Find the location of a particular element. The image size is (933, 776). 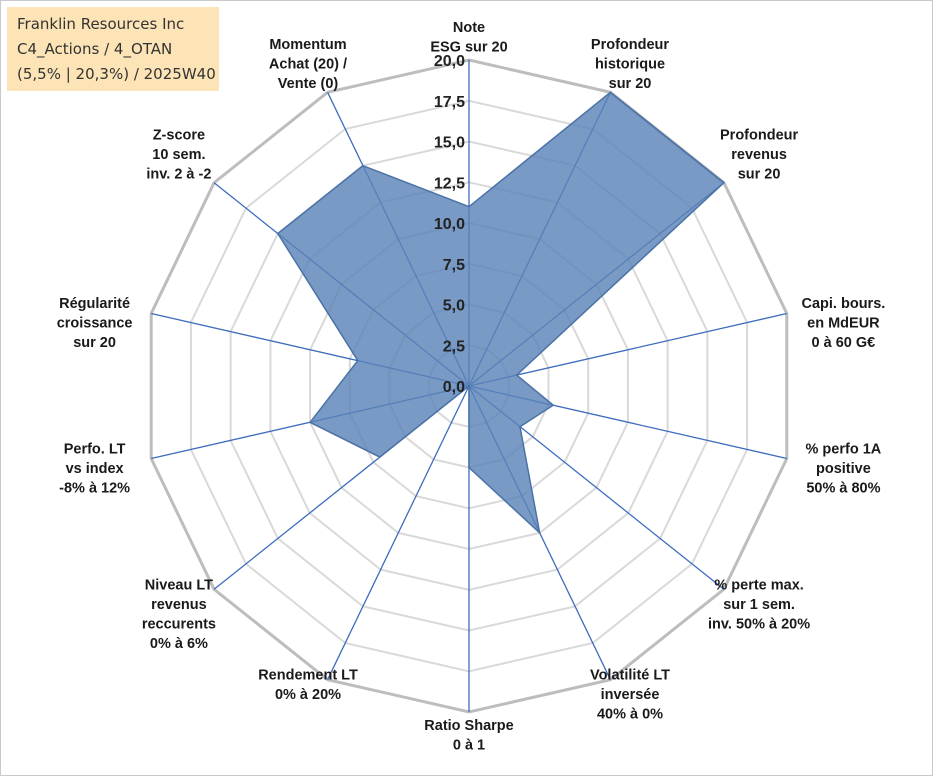

axis-label-line: Ratio Sharpe is located at coordinates (468, 726).